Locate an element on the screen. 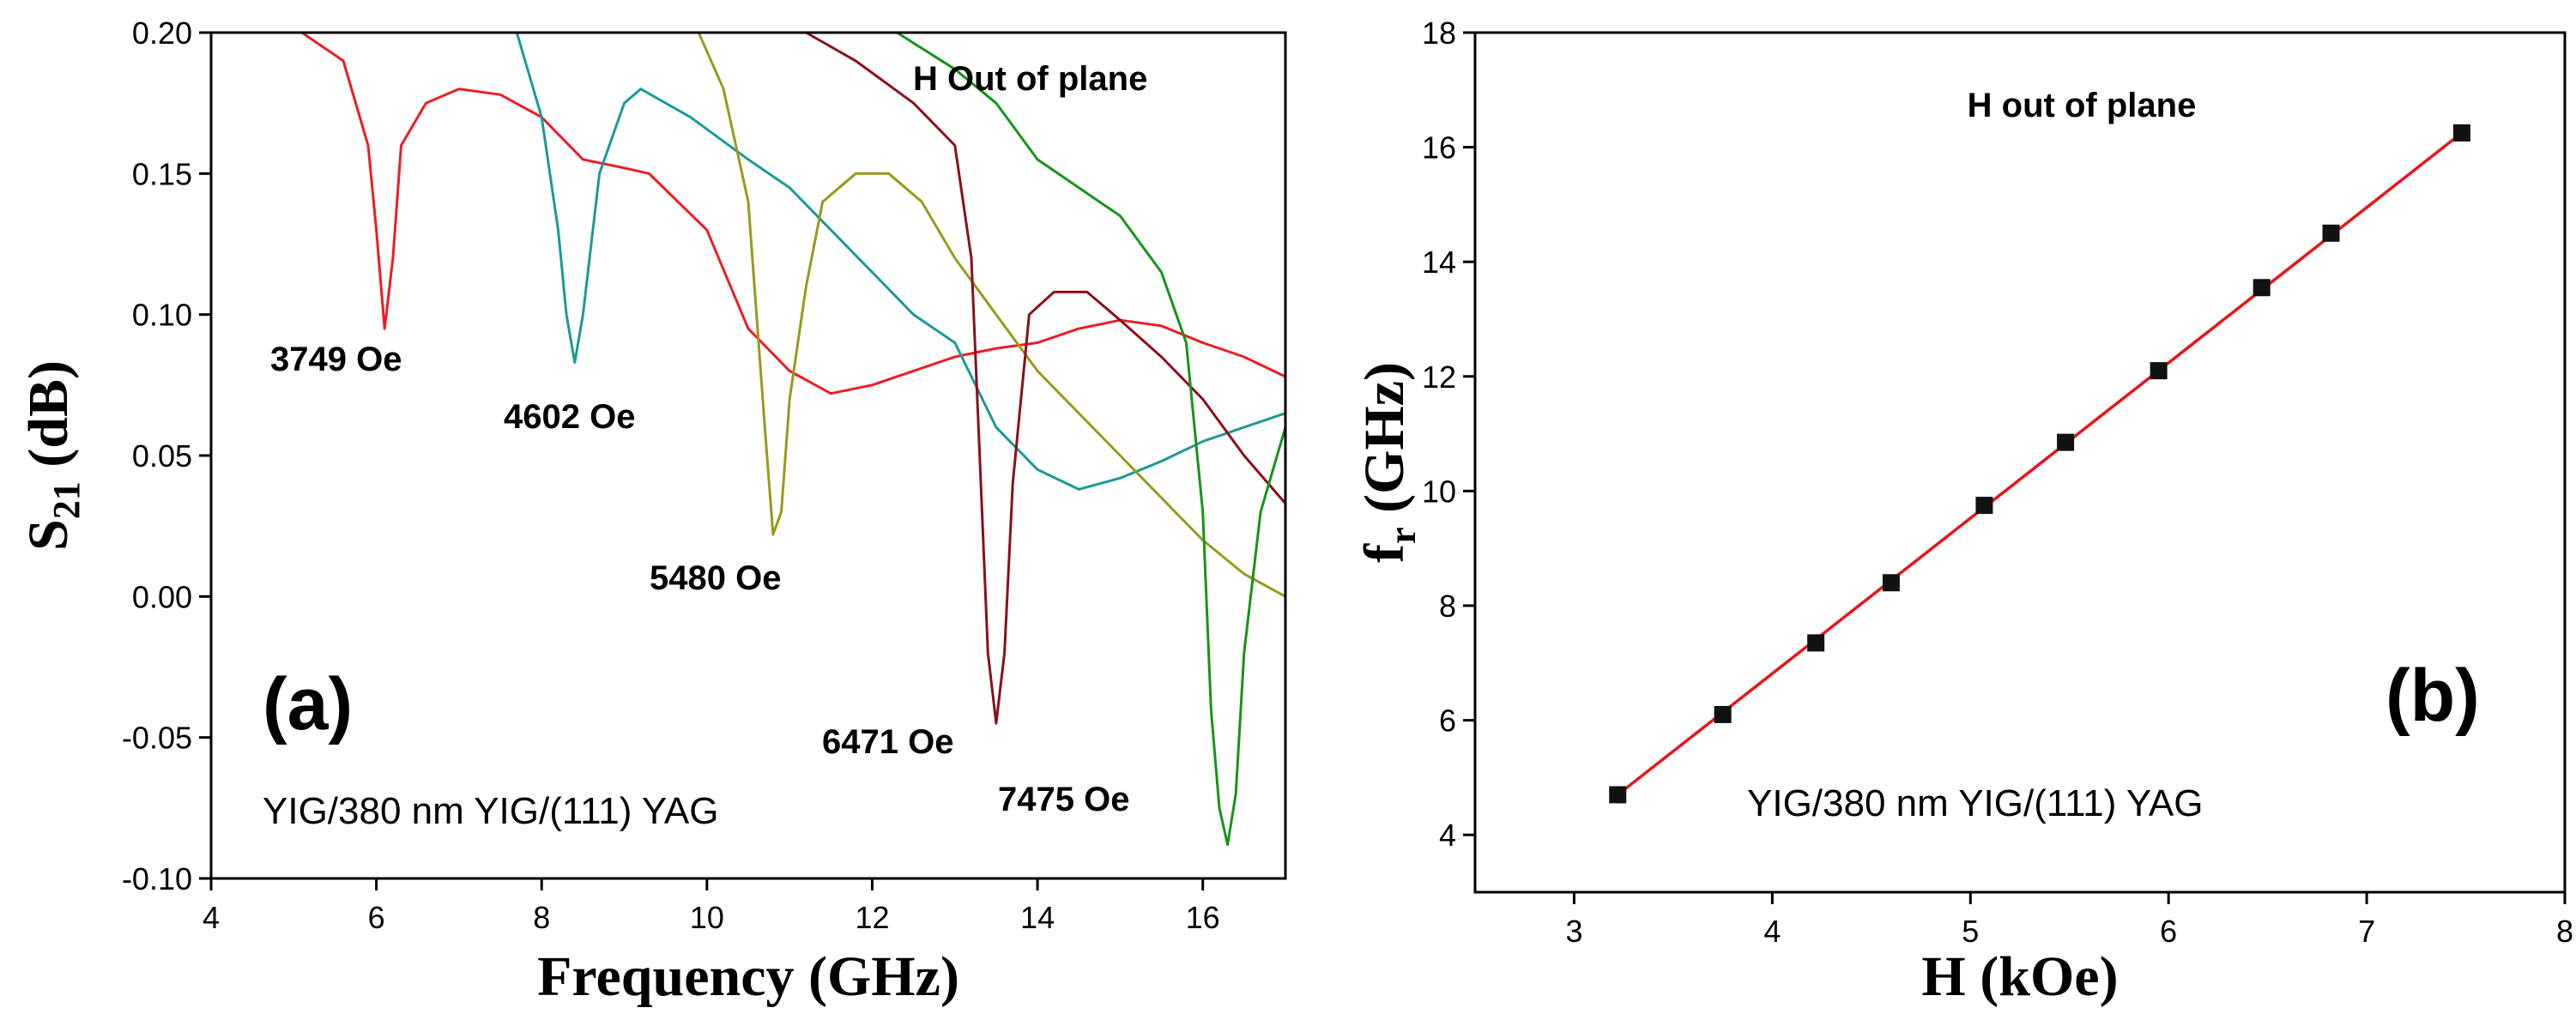 This screenshot has height=1020, width=2576. panel-a-annotation: H Out of plane is located at coordinates (1030, 79).